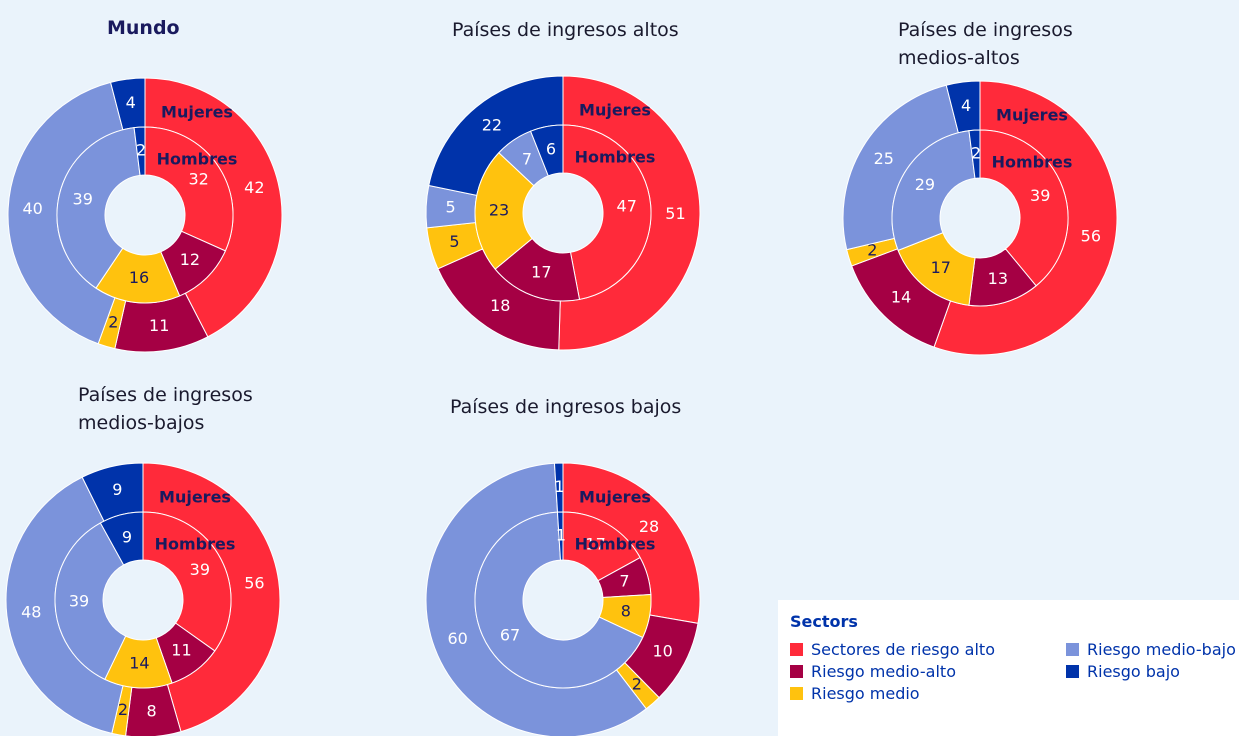 Image resolution: width=1239 pixels, height=736 pixels. I want to click on value-label: 42, so click(254, 187).